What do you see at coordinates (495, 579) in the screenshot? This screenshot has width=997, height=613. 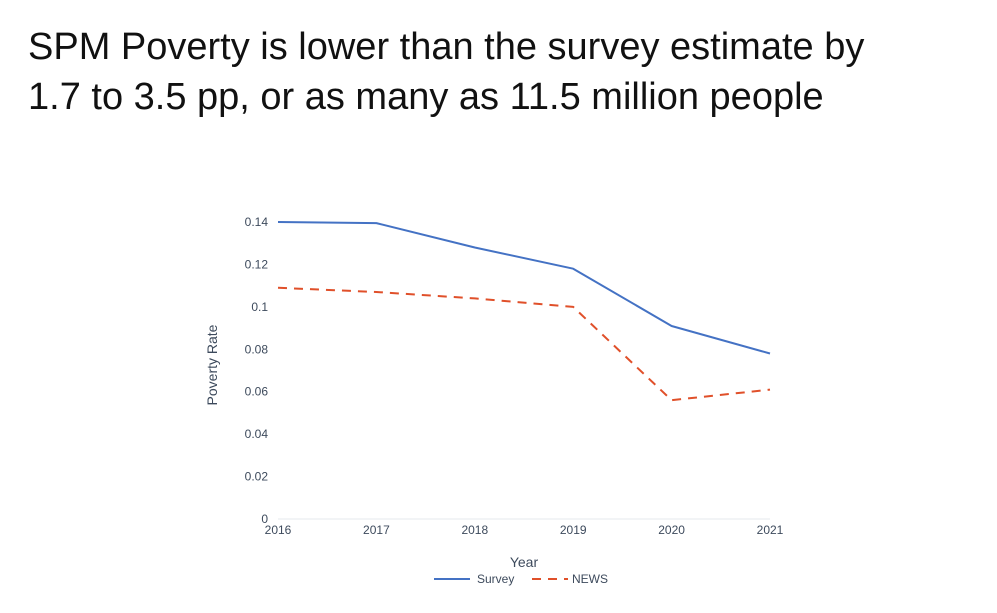 I see `legend-label-survey: Survey` at bounding box center [495, 579].